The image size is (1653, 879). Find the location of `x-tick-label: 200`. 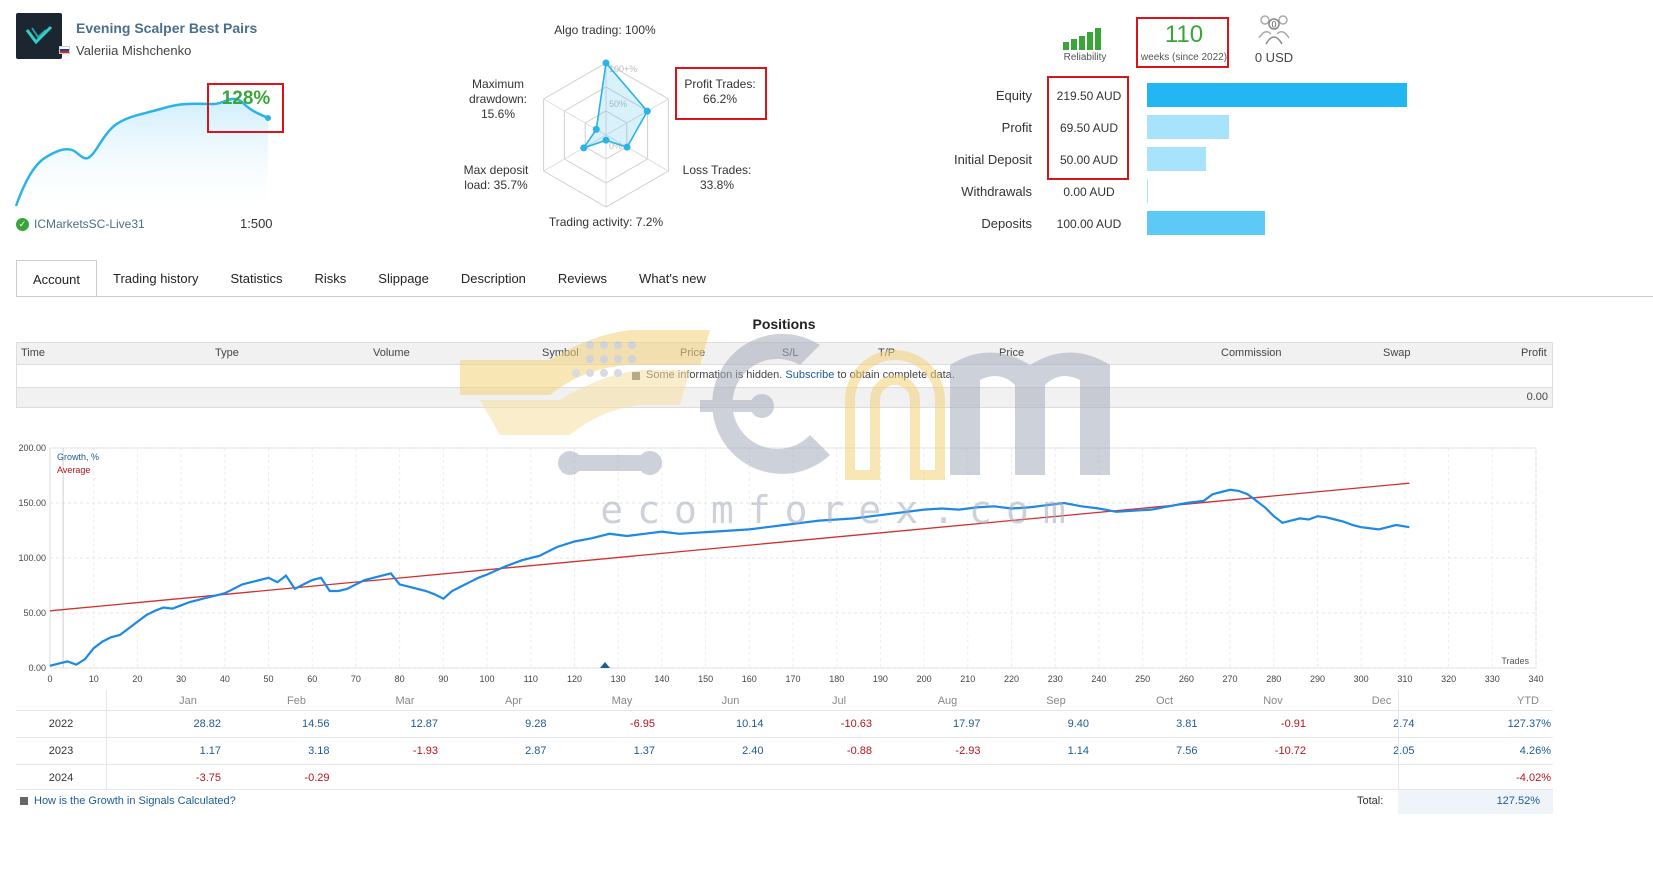

x-tick-label: 200 is located at coordinates (924, 679).